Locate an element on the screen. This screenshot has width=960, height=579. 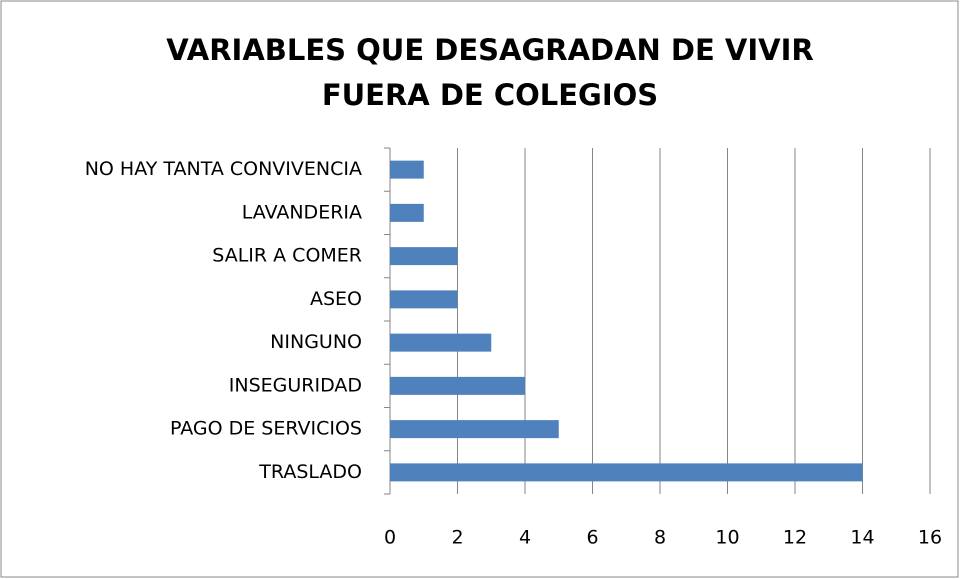
chart-title: FUERA DE COLEGIOS is located at coordinates (490, 95).